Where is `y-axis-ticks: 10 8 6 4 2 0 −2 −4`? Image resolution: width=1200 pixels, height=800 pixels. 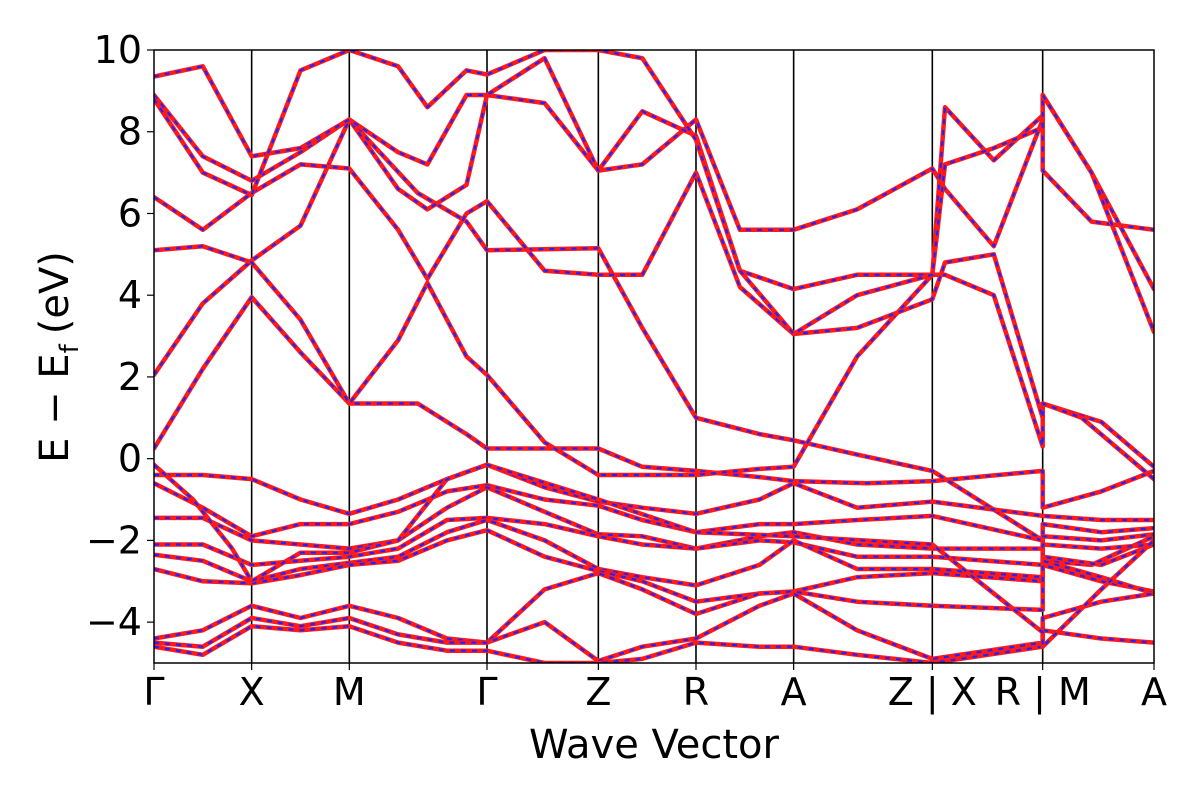 y-axis-ticks: 10 8 6 4 2 0 −2 −4 is located at coordinates (120, 336).